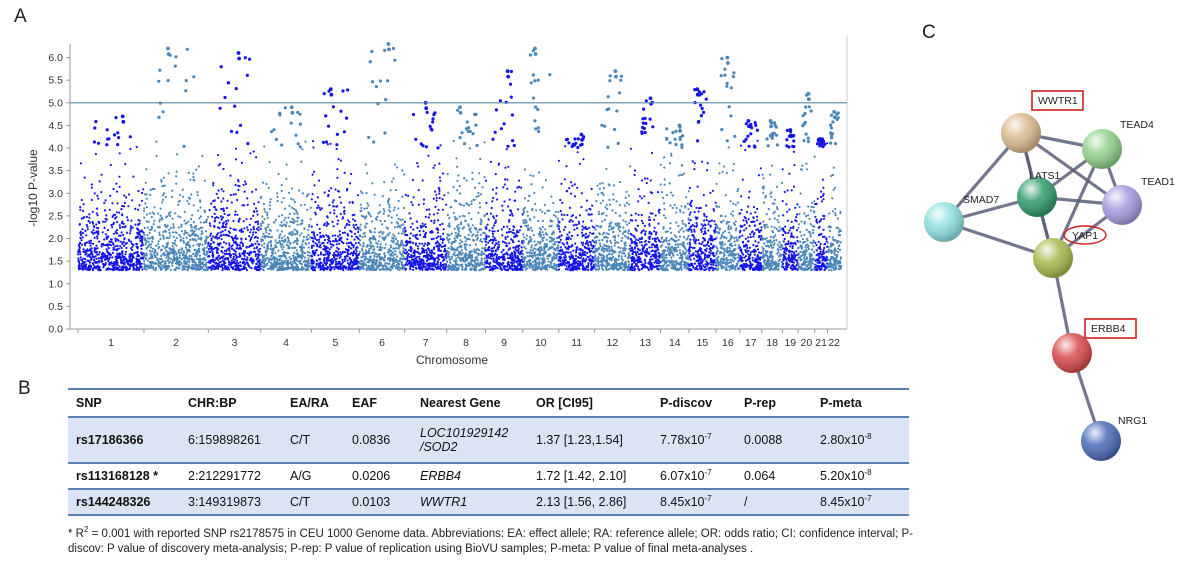  What do you see at coordinates (124, 403) in the screenshot?
I see `header-snp: SNP` at bounding box center [124, 403].